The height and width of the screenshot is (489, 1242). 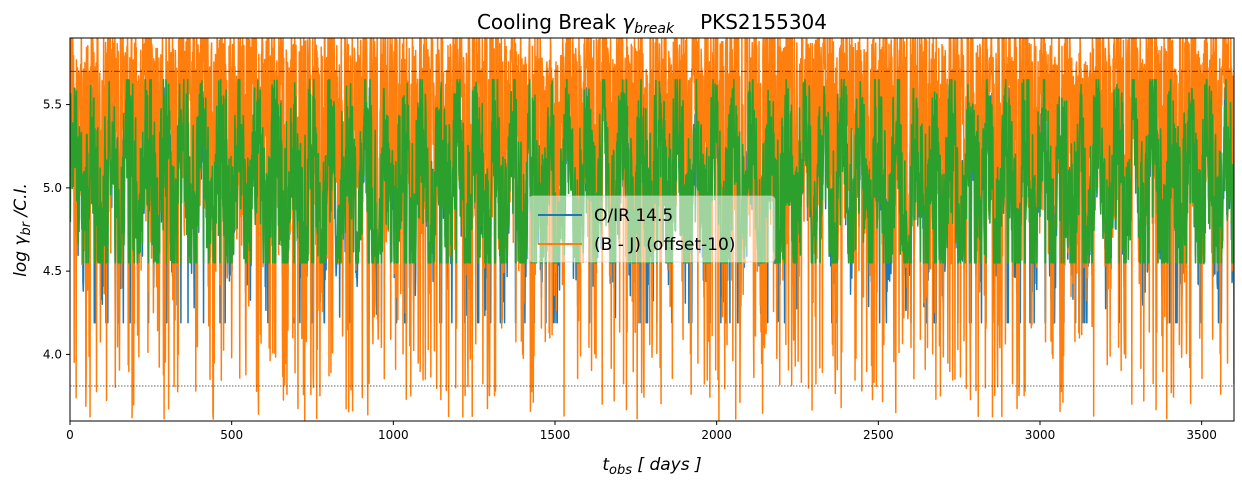 What do you see at coordinates (70, 435) in the screenshot?
I see `x-tick-label: 0` at bounding box center [70, 435].